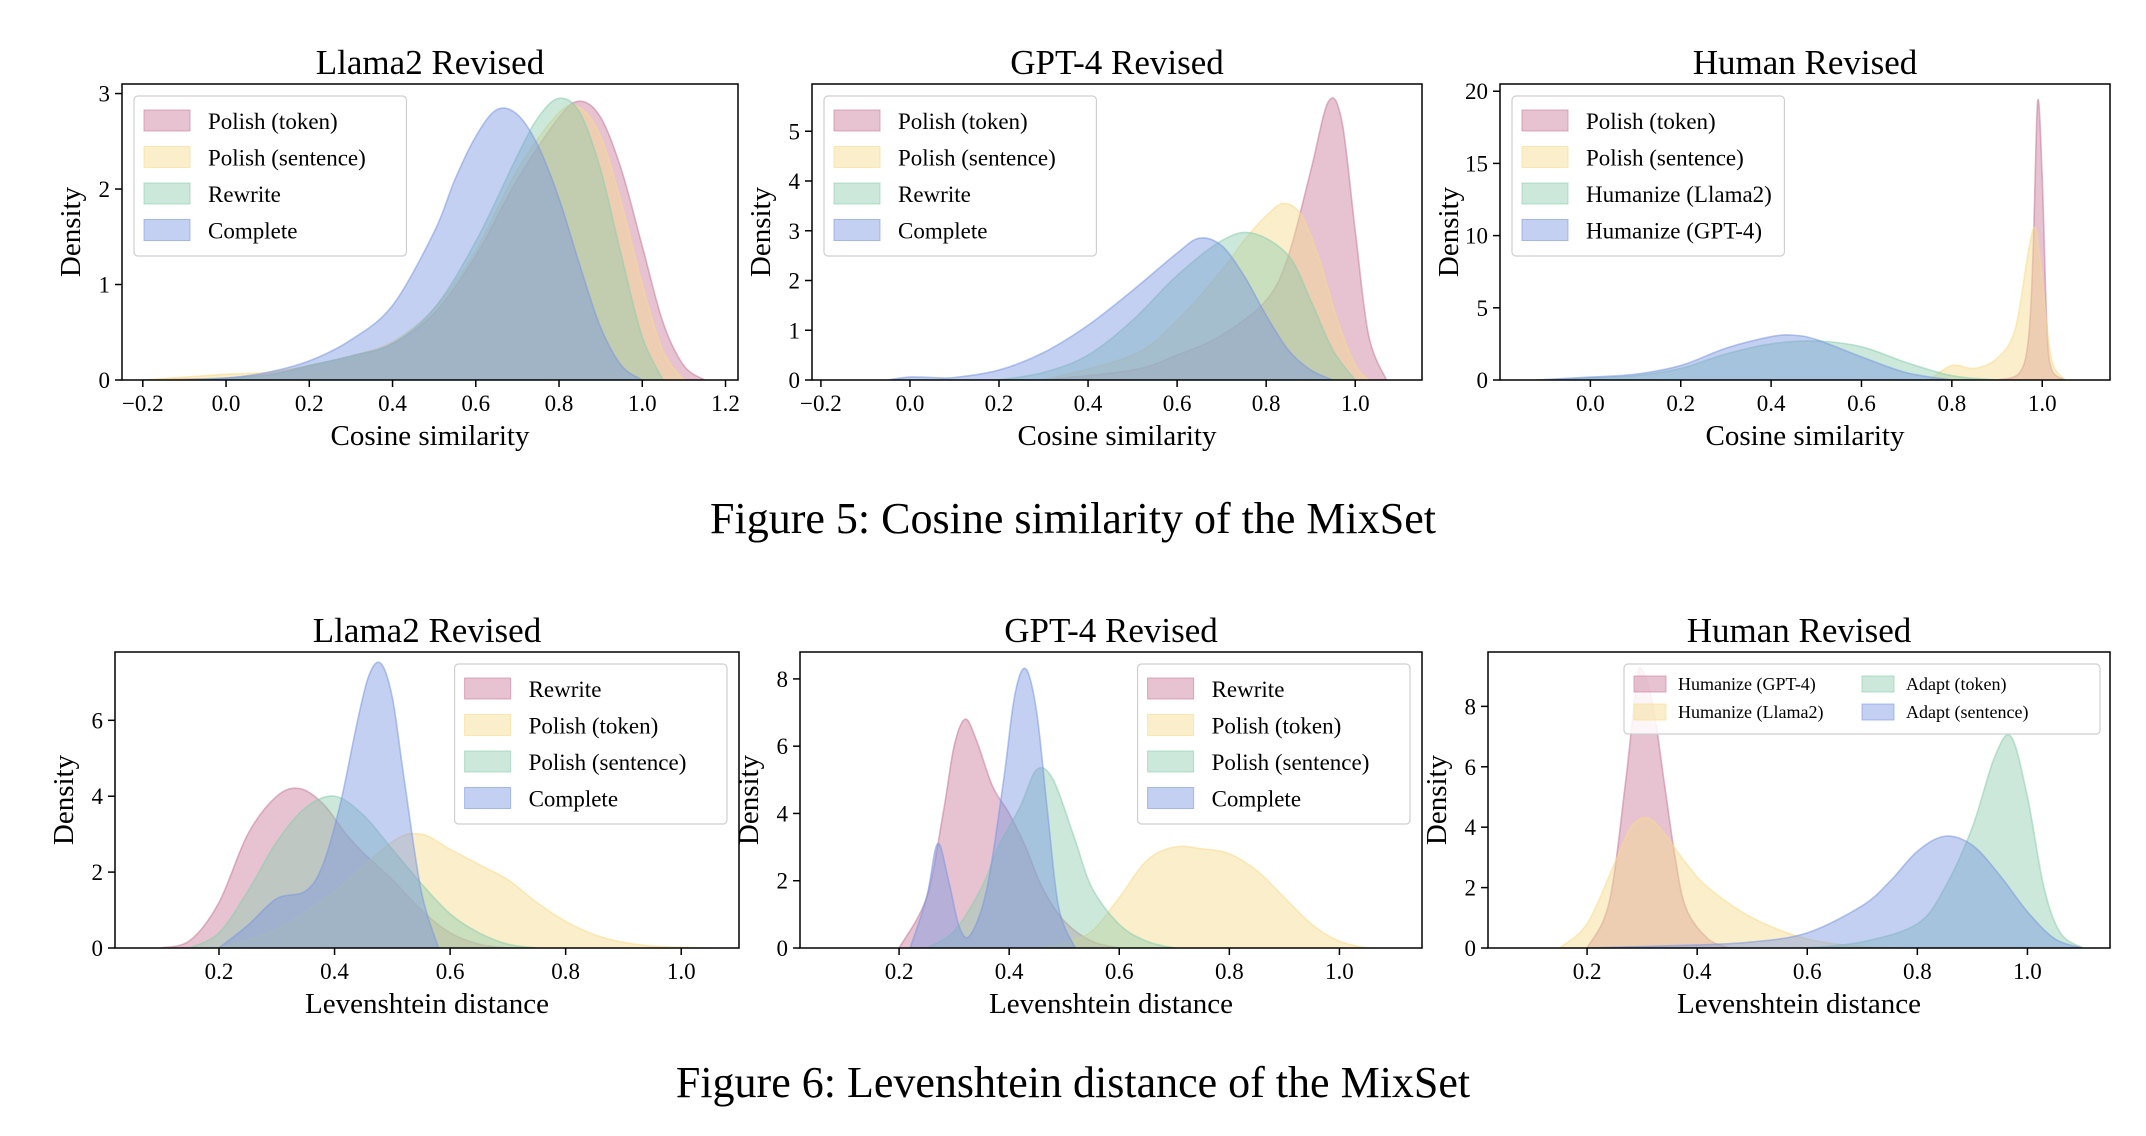 Image resolution: width=2146 pixels, height=1136 pixels. Describe the element at coordinates (1590, 403) in the screenshot. I see `x-tick-label: 0.0` at that location.